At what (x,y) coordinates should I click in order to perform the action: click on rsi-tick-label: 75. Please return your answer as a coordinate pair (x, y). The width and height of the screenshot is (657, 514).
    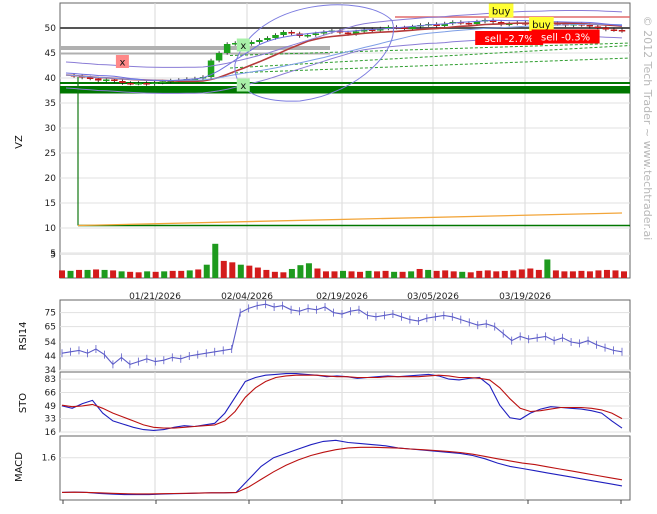
    Looking at the image, I should click on (50, 314).